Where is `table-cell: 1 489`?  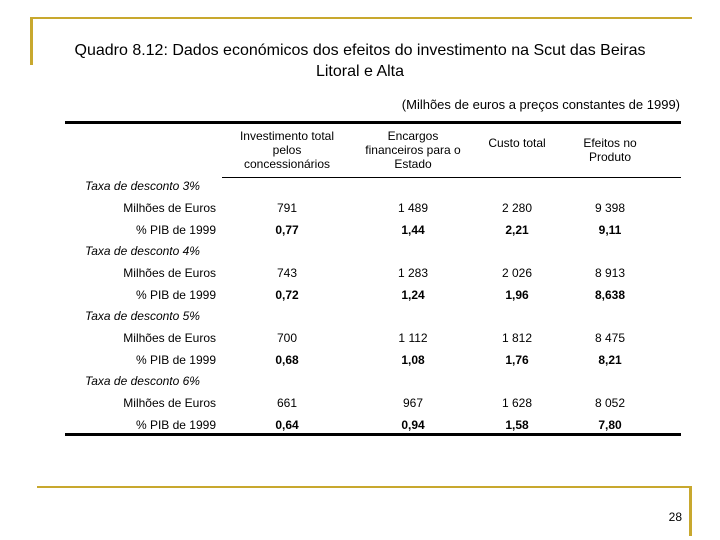
table-cell: 1 489 is located at coordinates (413, 208).